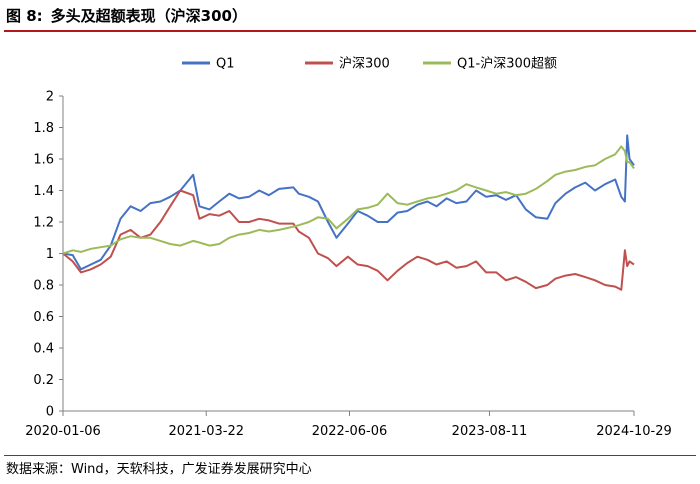 The width and height of the screenshot is (700, 484). What do you see at coordinates (350, 31) in the screenshot?
I see `title-divider` at bounding box center [350, 31].